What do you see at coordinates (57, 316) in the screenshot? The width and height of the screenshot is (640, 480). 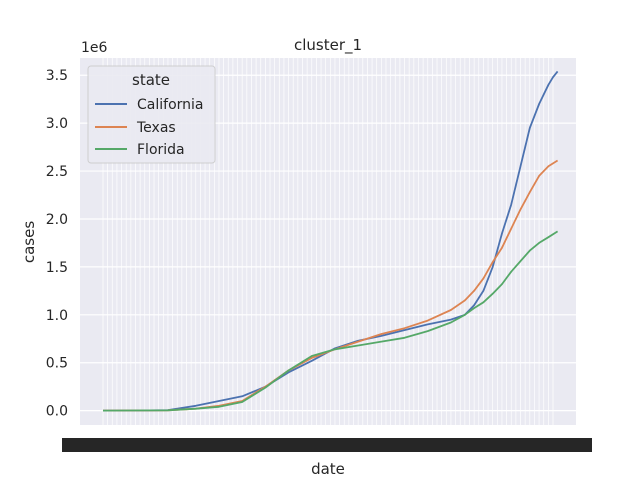 I see `y-tick-label: 1.0` at bounding box center [57, 316].